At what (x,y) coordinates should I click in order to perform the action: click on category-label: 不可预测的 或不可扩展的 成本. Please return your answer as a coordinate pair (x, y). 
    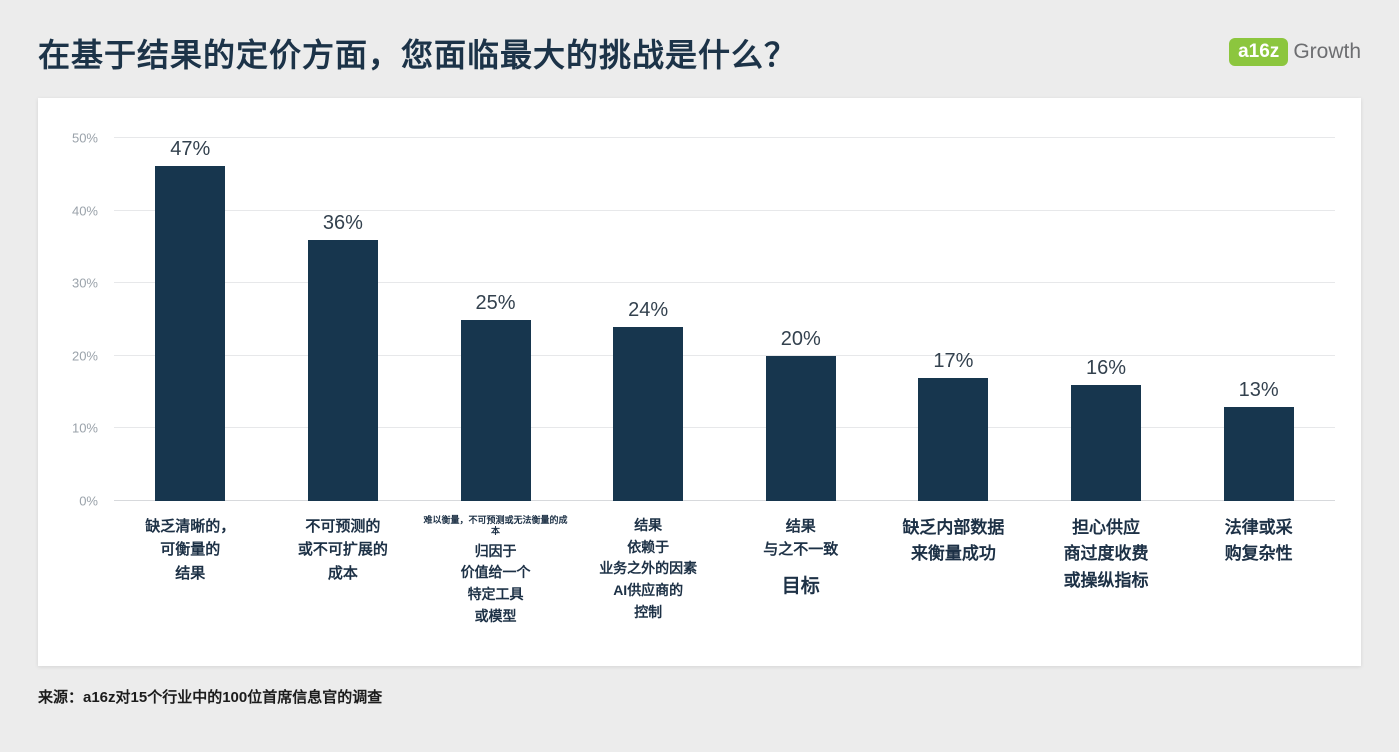
    Looking at the image, I should click on (342, 550).